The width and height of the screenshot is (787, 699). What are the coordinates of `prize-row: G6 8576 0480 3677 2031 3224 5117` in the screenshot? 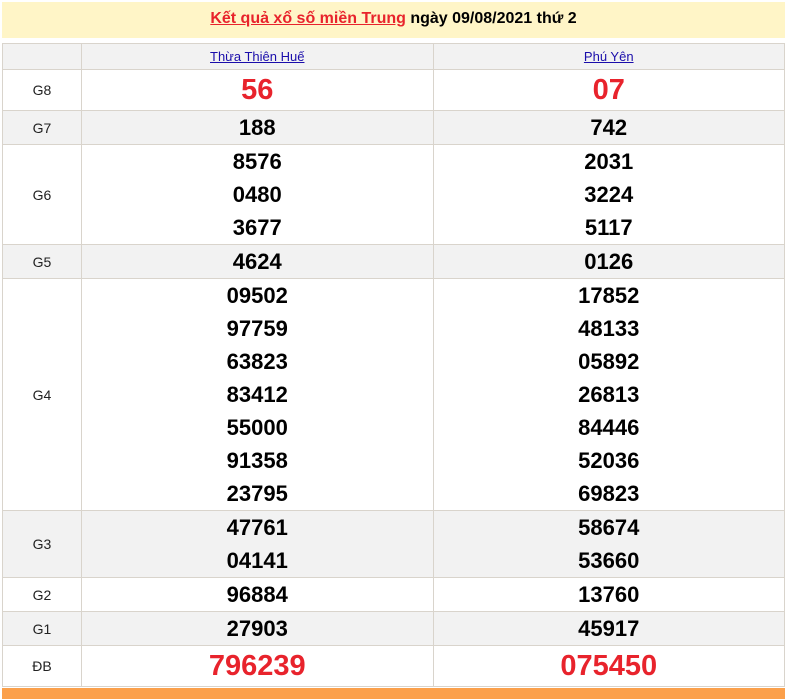 It's located at (393, 194).